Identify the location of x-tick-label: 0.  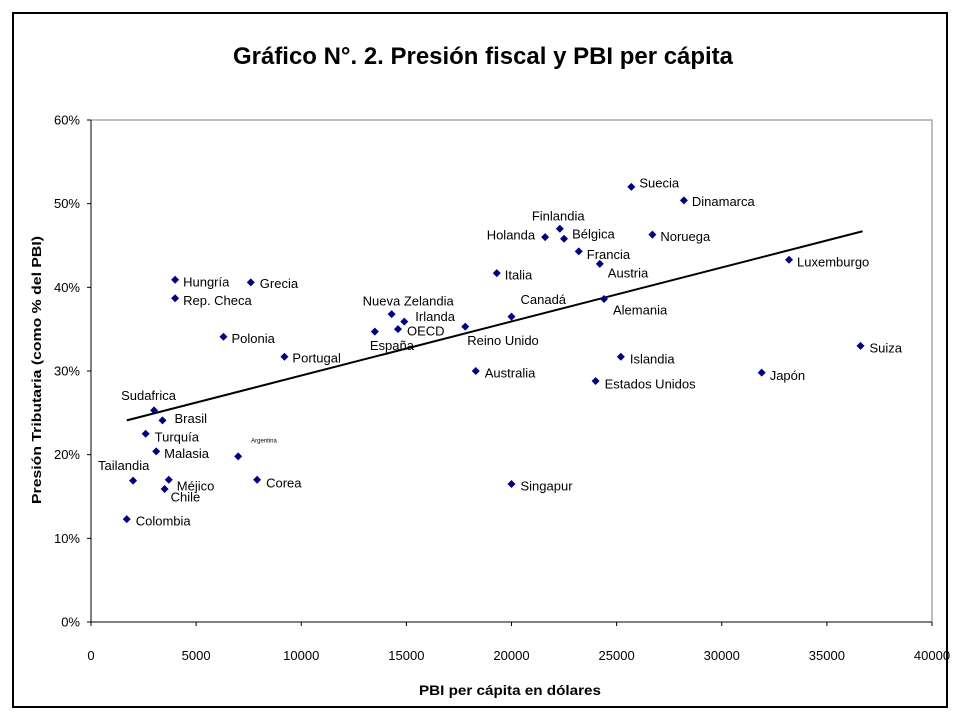
(90, 655).